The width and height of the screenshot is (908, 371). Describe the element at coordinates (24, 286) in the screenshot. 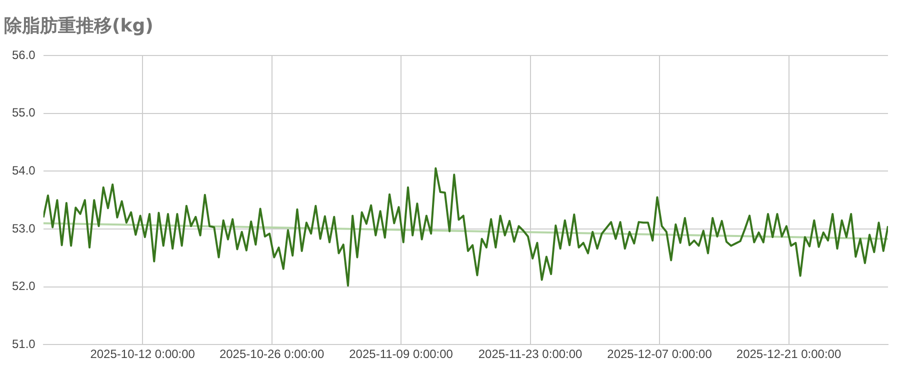

I see `y-tick-label: 52.0` at that location.